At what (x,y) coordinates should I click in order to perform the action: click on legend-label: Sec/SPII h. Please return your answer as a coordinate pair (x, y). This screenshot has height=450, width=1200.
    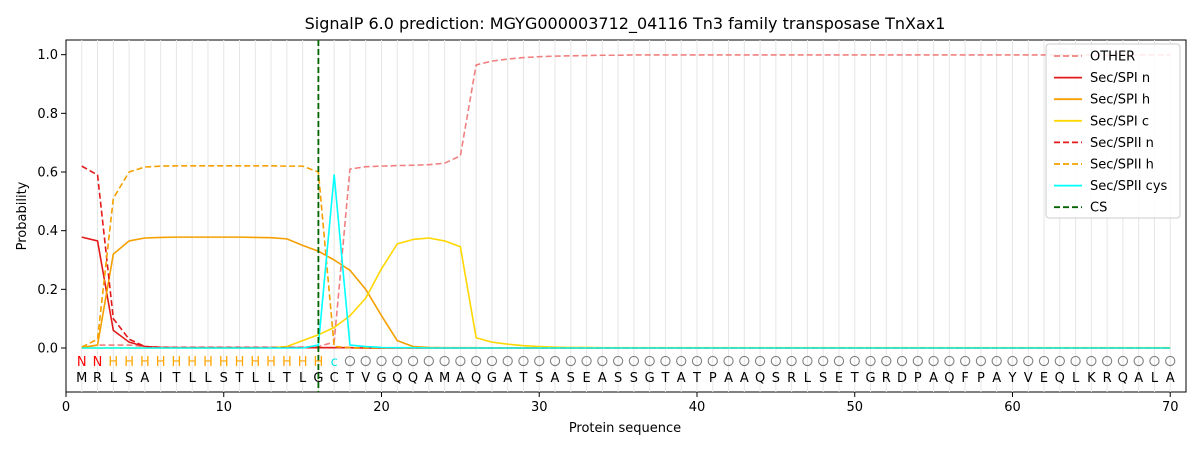
    Looking at the image, I should click on (1122, 165).